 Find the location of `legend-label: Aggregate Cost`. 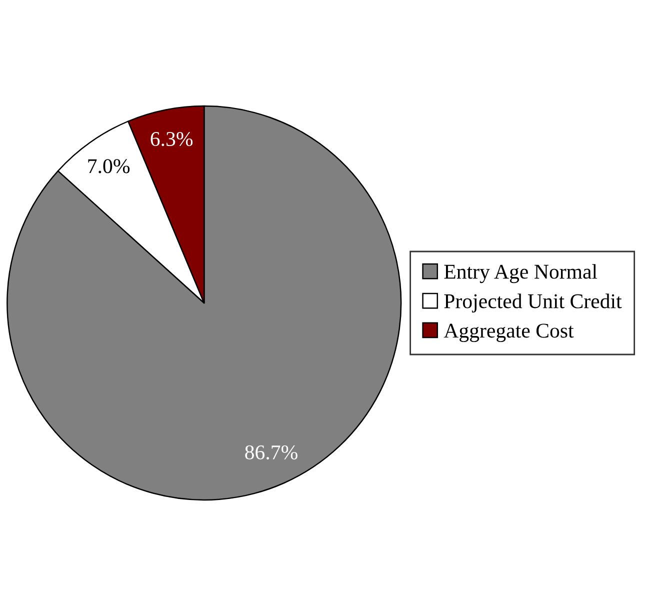

legend-label: Aggregate Cost is located at coordinates (509, 333).